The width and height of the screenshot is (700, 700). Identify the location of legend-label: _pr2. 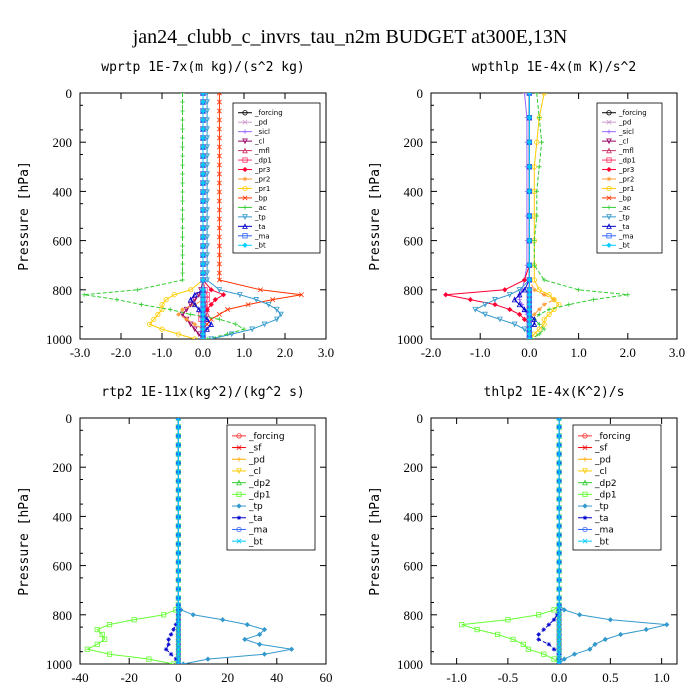
(262, 179).